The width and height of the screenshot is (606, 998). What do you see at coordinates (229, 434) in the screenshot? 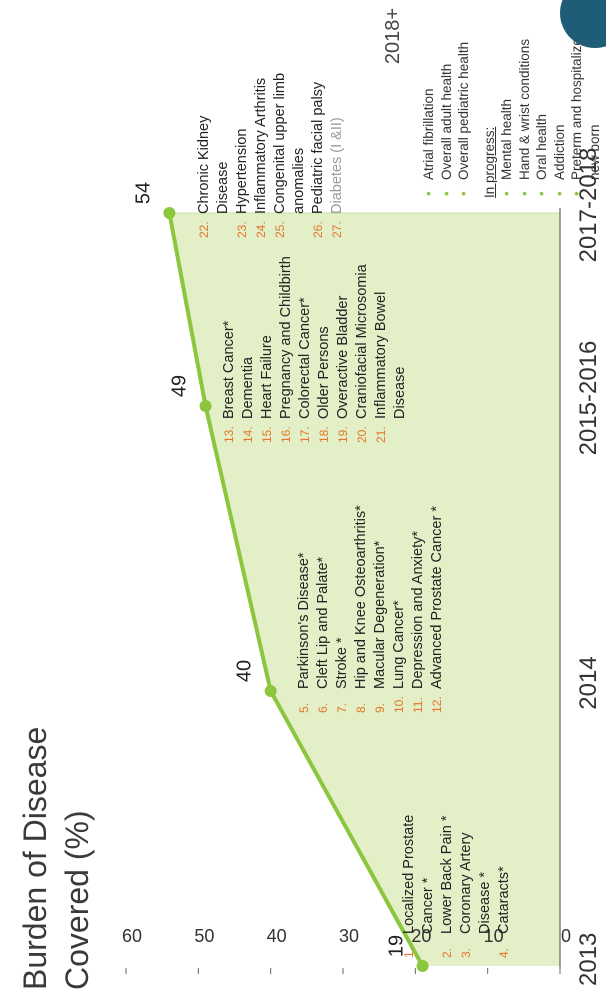
I see `disease-number: 13.` at bounding box center [229, 434].